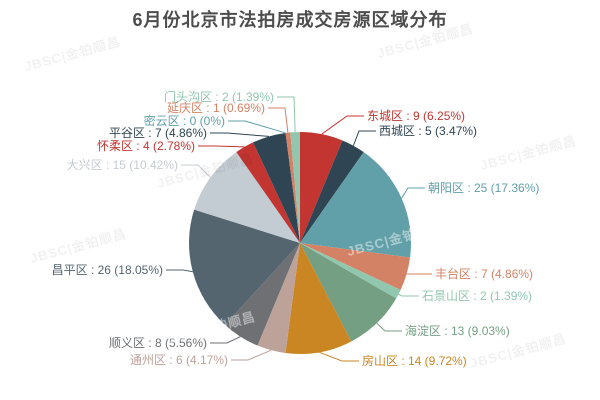 Image resolution: width=600 pixels, height=400 pixels. Describe the element at coordinates (339, 356) in the screenshot. I see `label-line-房山区` at that location.